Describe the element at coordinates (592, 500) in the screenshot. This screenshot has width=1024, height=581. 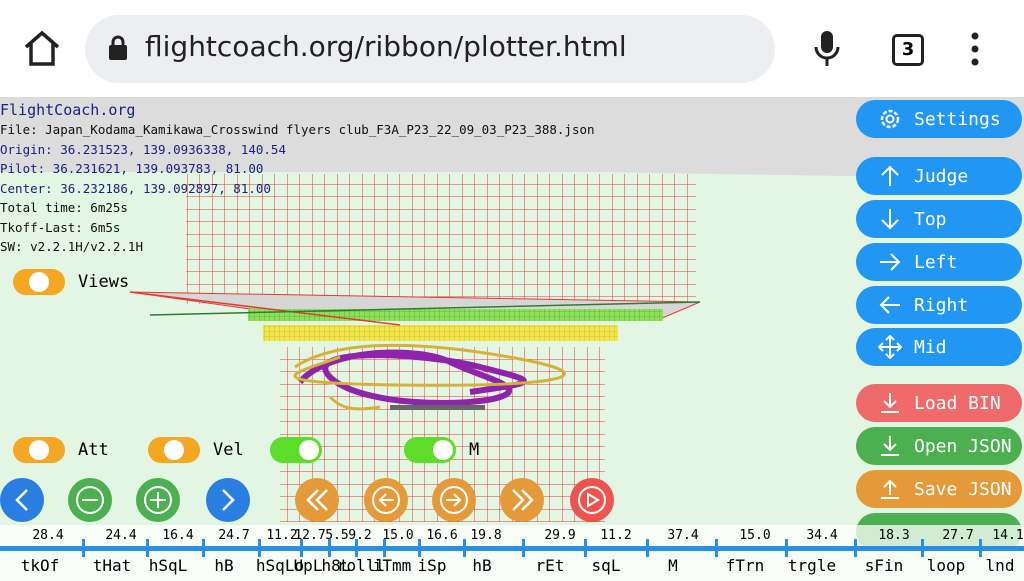
I see `play-button` at that location.